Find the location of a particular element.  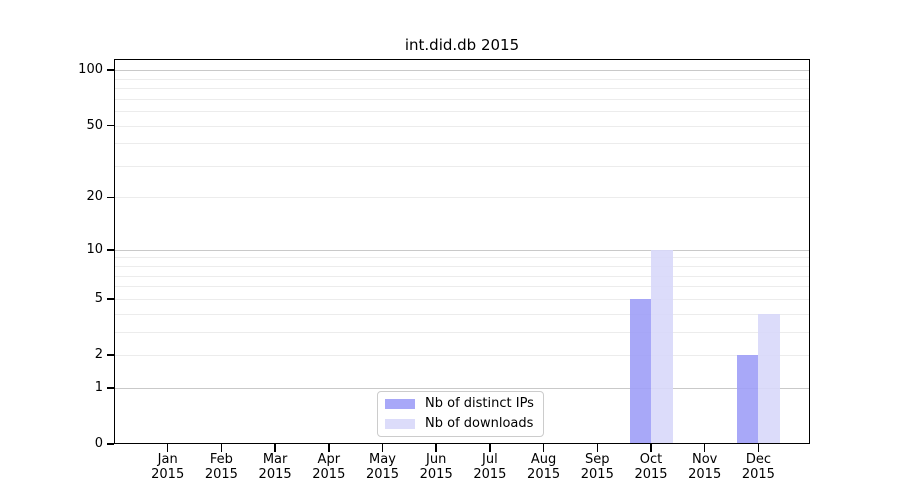

y-tick-label: 0 is located at coordinates (98, 443).